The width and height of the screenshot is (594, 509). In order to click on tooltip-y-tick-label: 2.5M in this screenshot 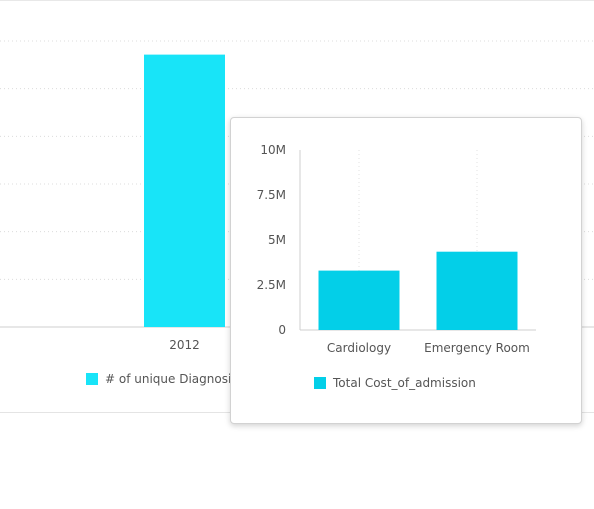, I will do `click(271, 285)`.